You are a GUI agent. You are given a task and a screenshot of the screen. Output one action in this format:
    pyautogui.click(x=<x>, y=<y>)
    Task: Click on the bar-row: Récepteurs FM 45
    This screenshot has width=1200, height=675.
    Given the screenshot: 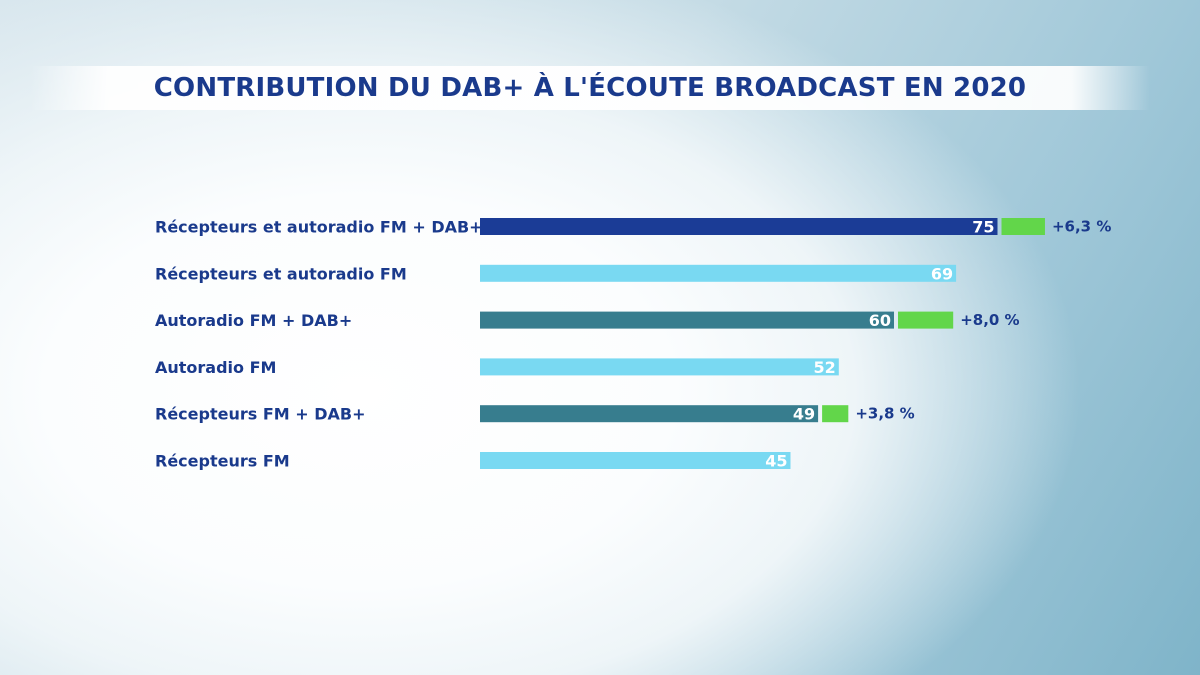 What is the action you would take?
    pyautogui.click(x=473, y=461)
    